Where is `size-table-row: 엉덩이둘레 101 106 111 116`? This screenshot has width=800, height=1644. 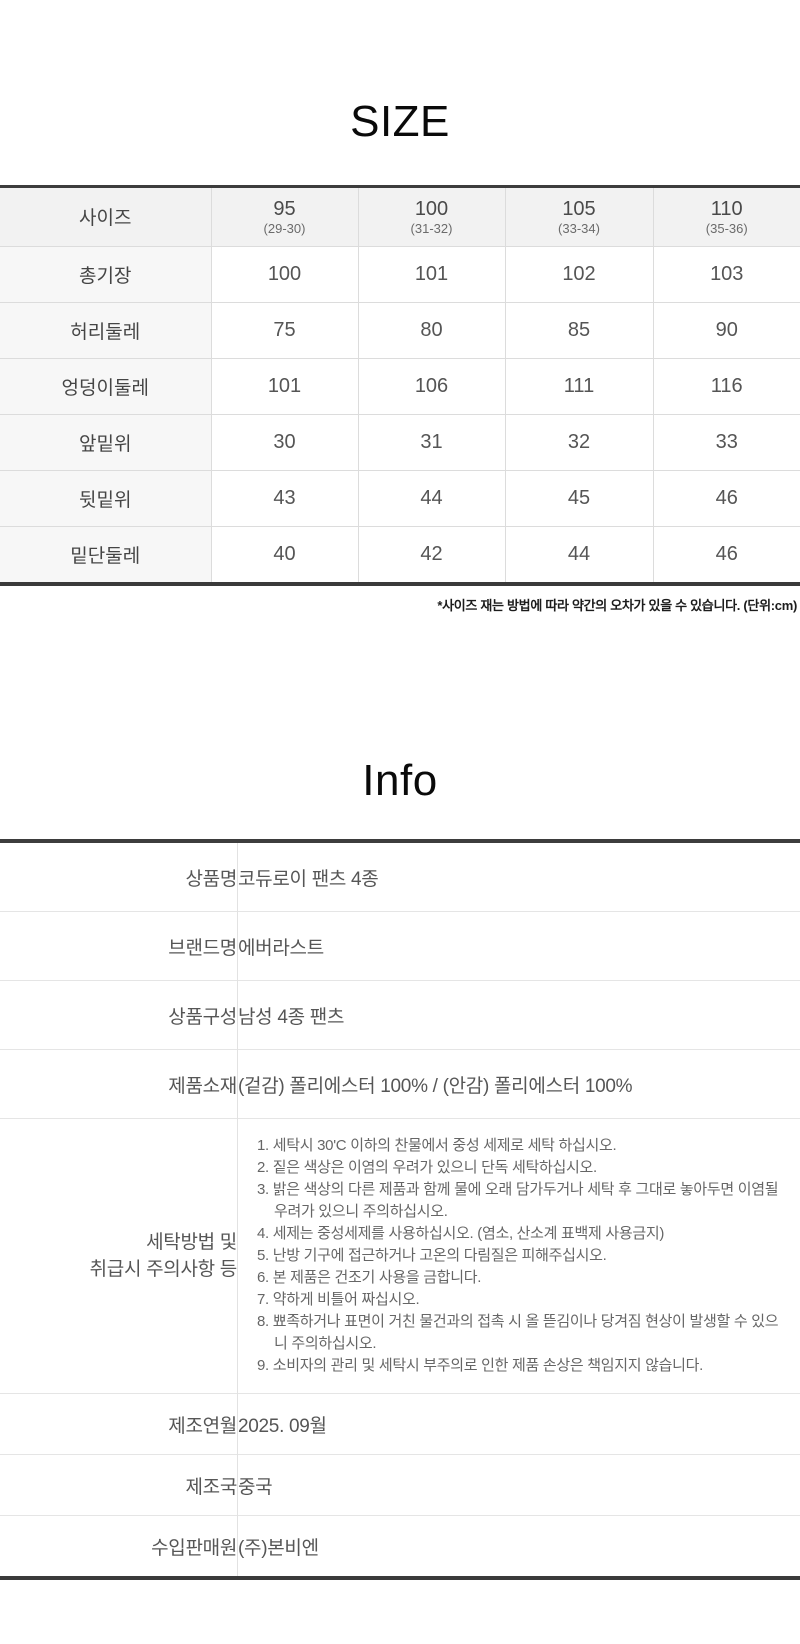
size-table-row: 엉덩이둘레 101 106 111 116 is located at coordinates (400, 386).